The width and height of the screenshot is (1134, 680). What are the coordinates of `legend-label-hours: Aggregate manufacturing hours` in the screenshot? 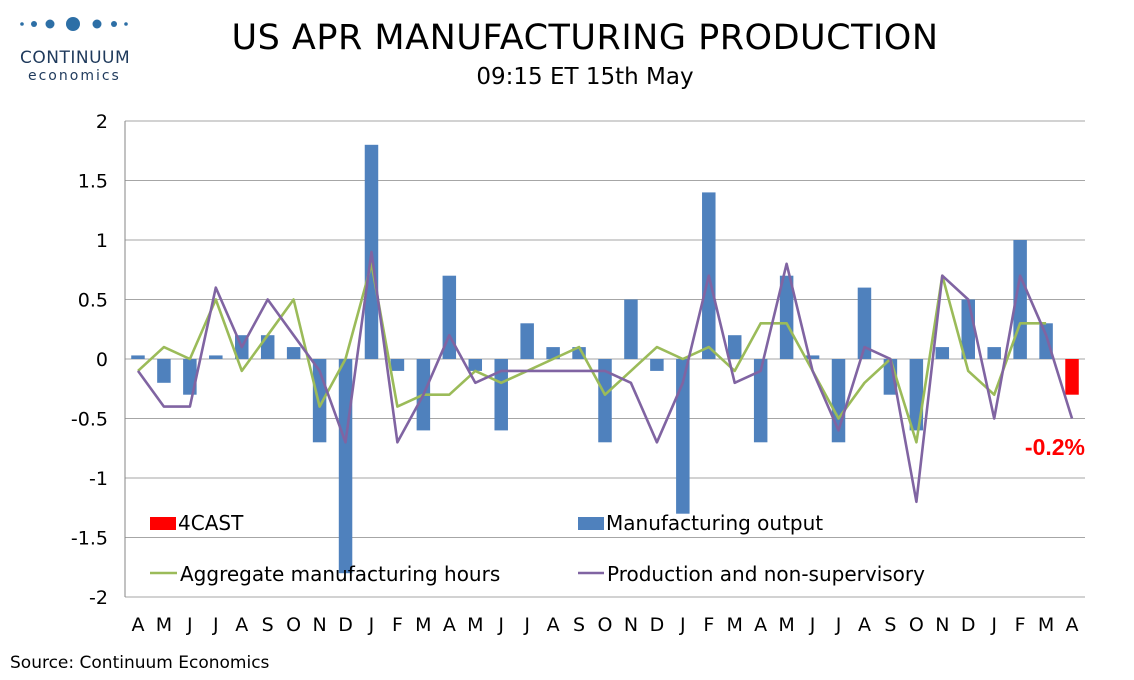 It's located at (340, 574).